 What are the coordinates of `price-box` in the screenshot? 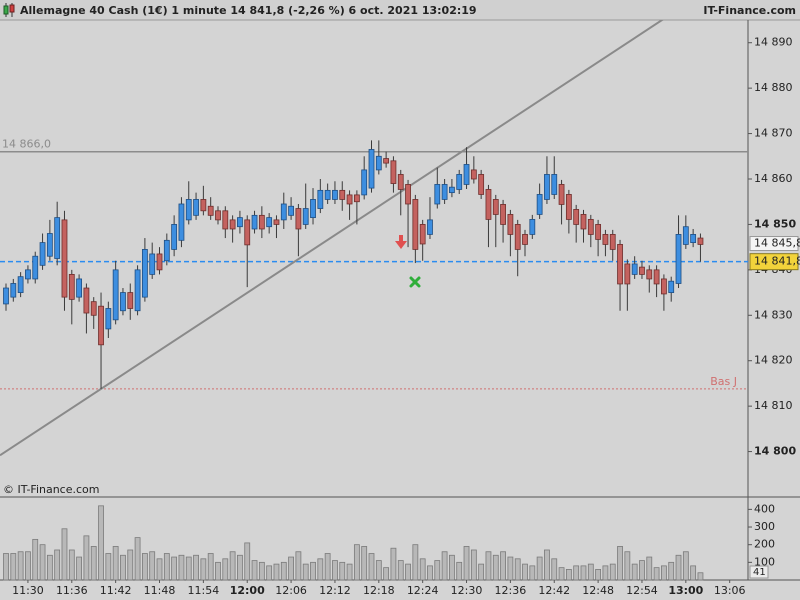 It's located at (774, 262).